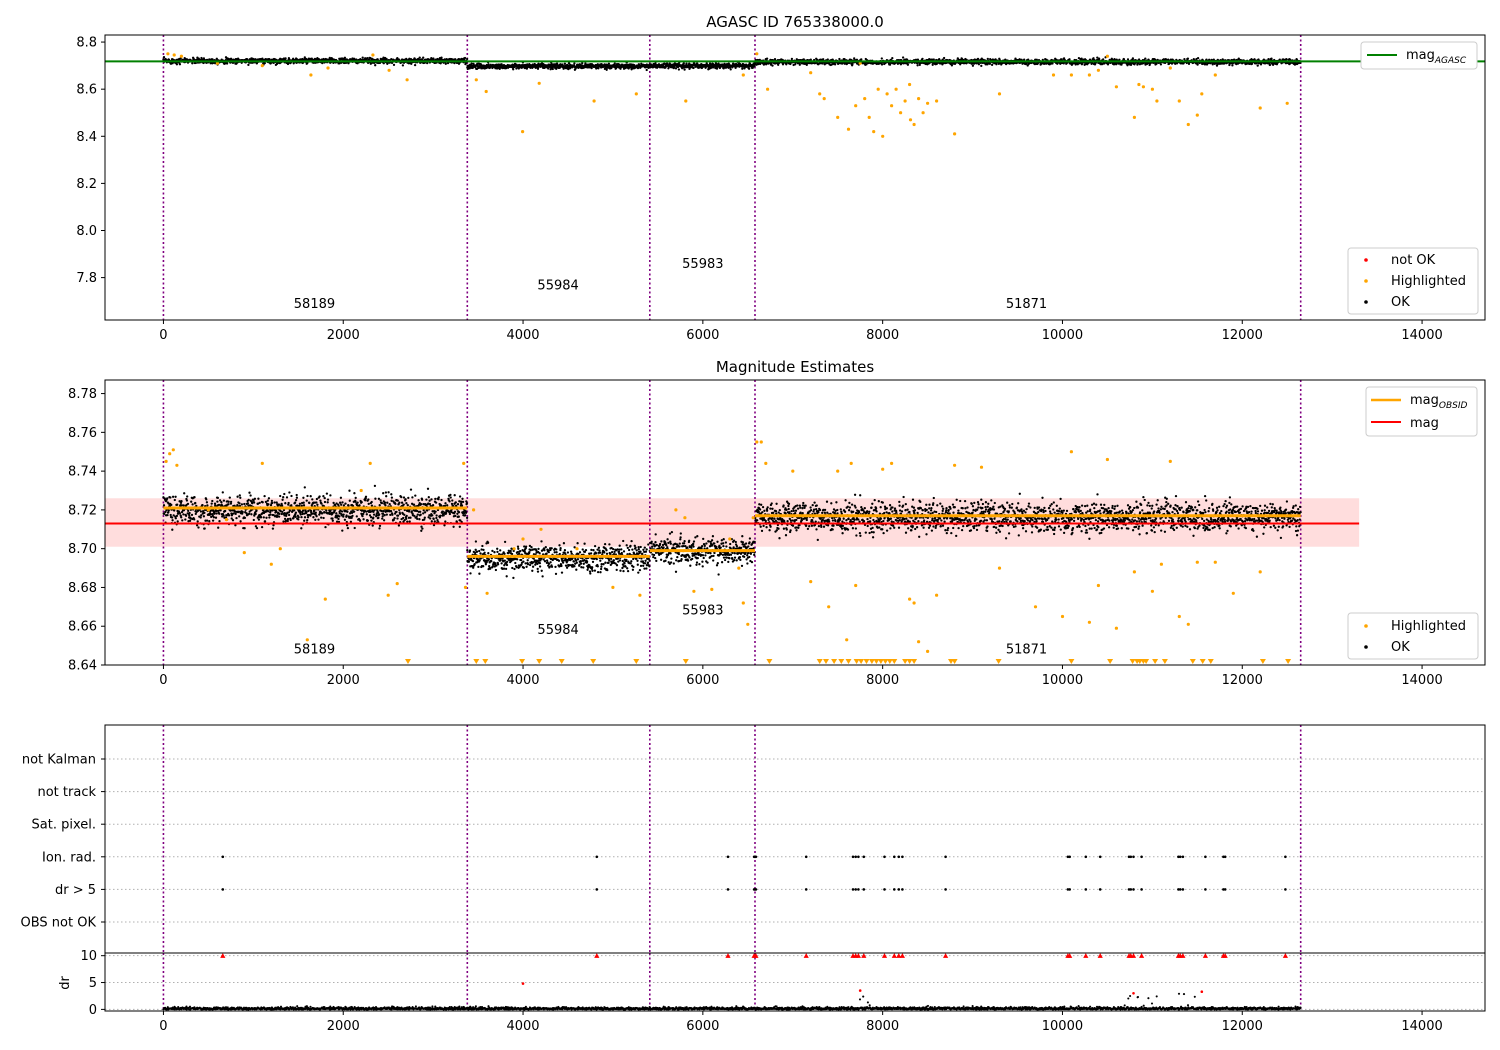 The height and width of the screenshot is (1050, 1500). Describe the element at coordinates (1366, 260) in the screenshot. I see `legend-marker-not-ok` at that location.